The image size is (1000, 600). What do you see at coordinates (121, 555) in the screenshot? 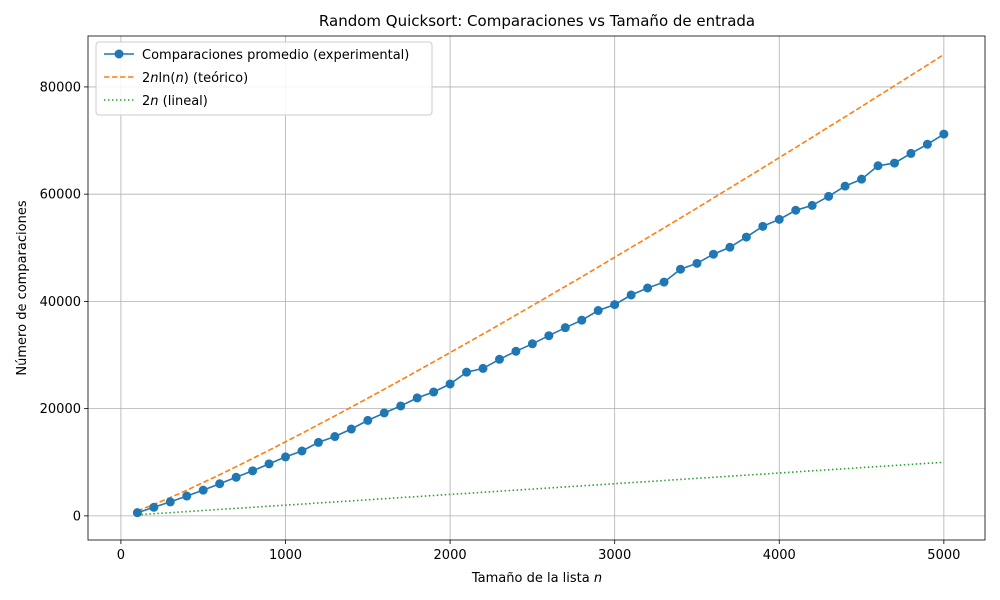
I see `x-tick-label: 0` at bounding box center [121, 555].